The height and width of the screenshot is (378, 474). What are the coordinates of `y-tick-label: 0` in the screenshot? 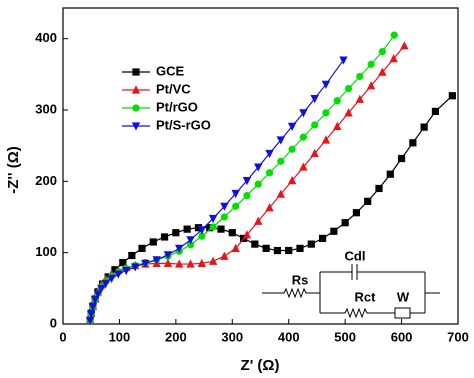 It's located at (53, 322).